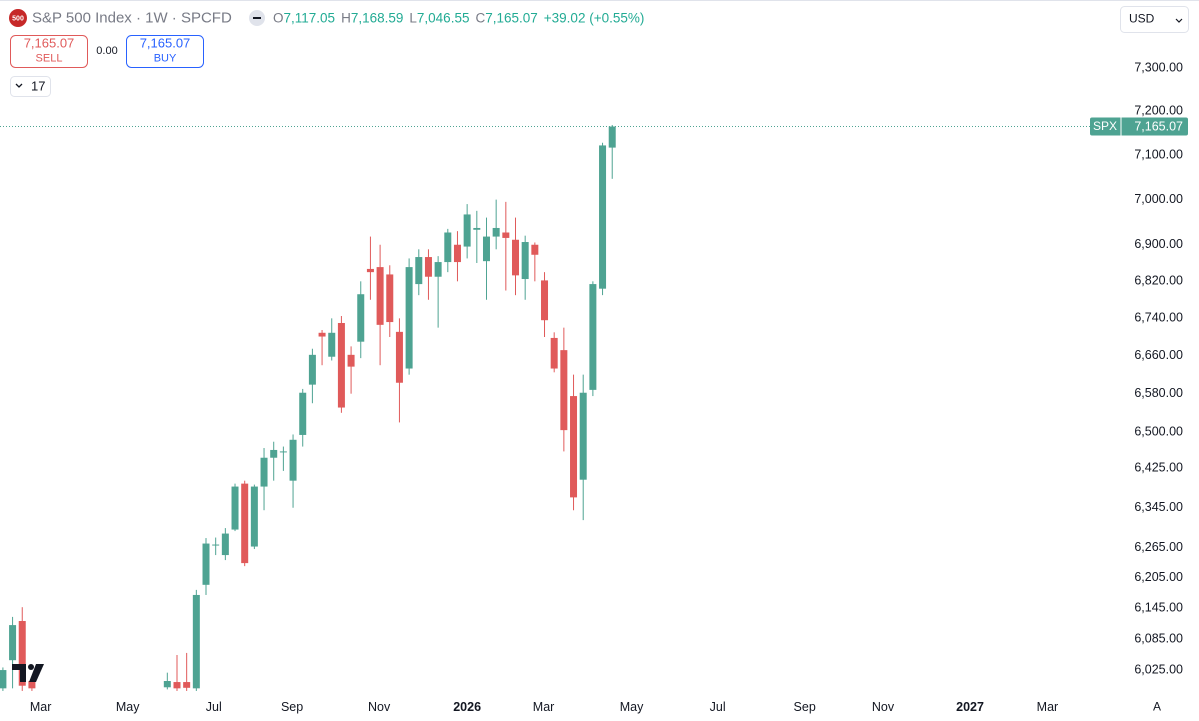 The width and height of the screenshot is (1199, 721). Describe the element at coordinates (480, 17) in the screenshot. I see `ohlc-label: C` at that location.